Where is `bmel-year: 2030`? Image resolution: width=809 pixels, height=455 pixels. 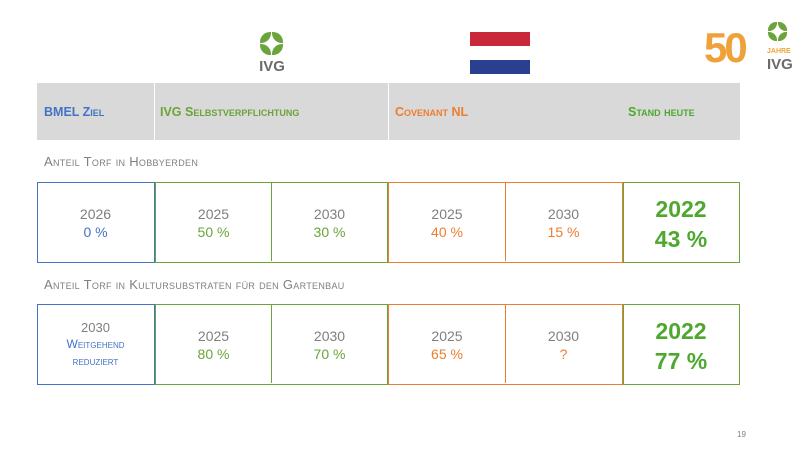
bmel-year: 2030 is located at coordinates (95, 327).